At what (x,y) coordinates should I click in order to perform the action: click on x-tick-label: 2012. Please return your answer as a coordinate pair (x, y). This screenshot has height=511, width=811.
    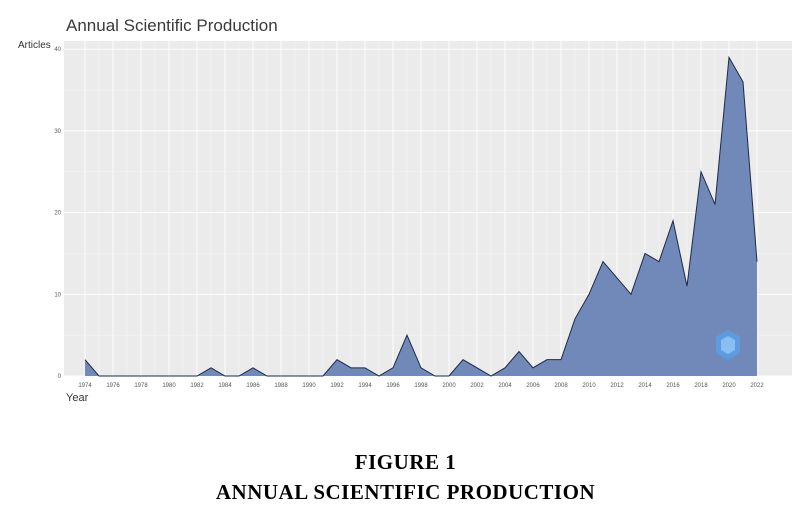
    Looking at the image, I should click on (617, 386).